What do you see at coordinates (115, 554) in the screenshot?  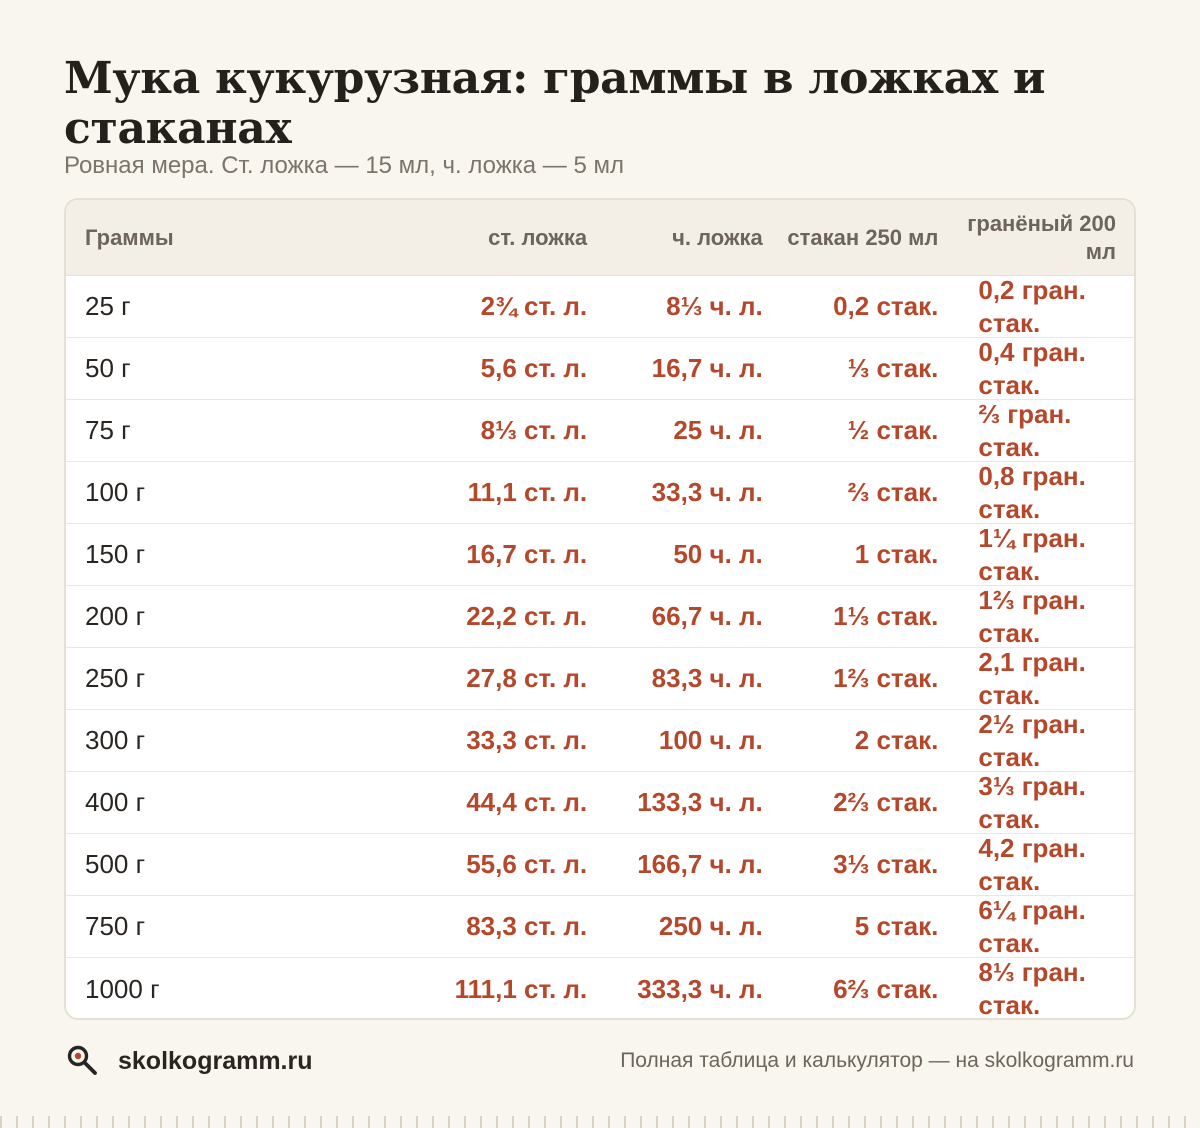 I see `grams-cell: 150 г` at bounding box center [115, 554].